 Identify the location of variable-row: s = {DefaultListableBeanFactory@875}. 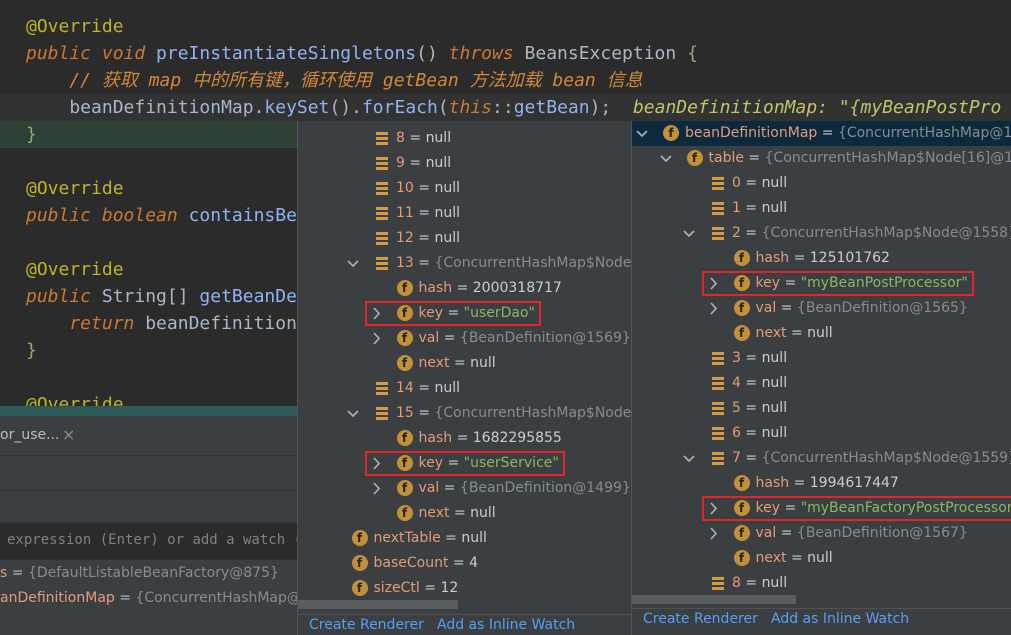
(139, 573).